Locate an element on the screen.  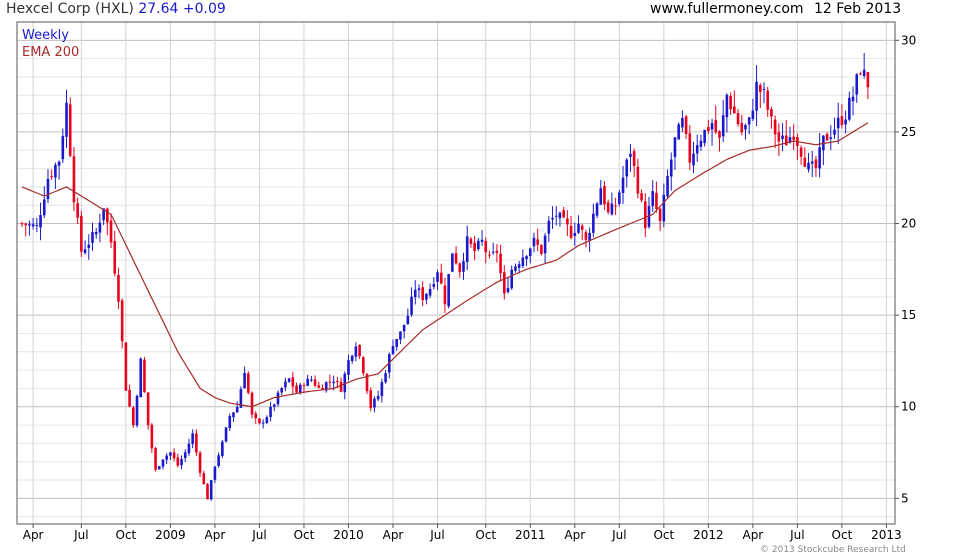
legend-weekly: Weekly is located at coordinates (45, 35).